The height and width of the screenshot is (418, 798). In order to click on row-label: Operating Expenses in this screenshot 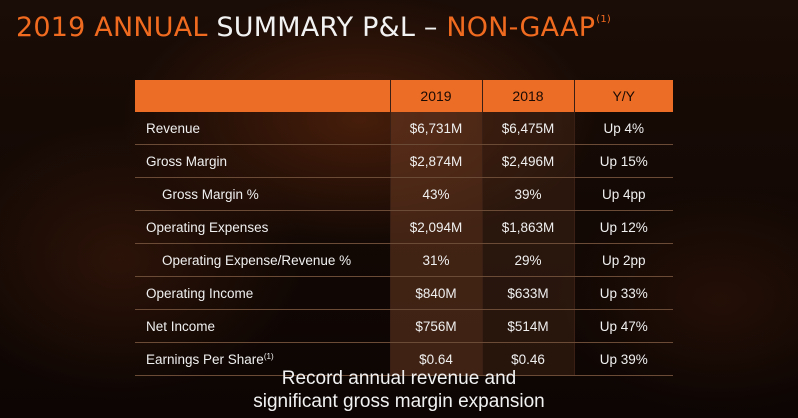, I will do `click(262, 227)`.